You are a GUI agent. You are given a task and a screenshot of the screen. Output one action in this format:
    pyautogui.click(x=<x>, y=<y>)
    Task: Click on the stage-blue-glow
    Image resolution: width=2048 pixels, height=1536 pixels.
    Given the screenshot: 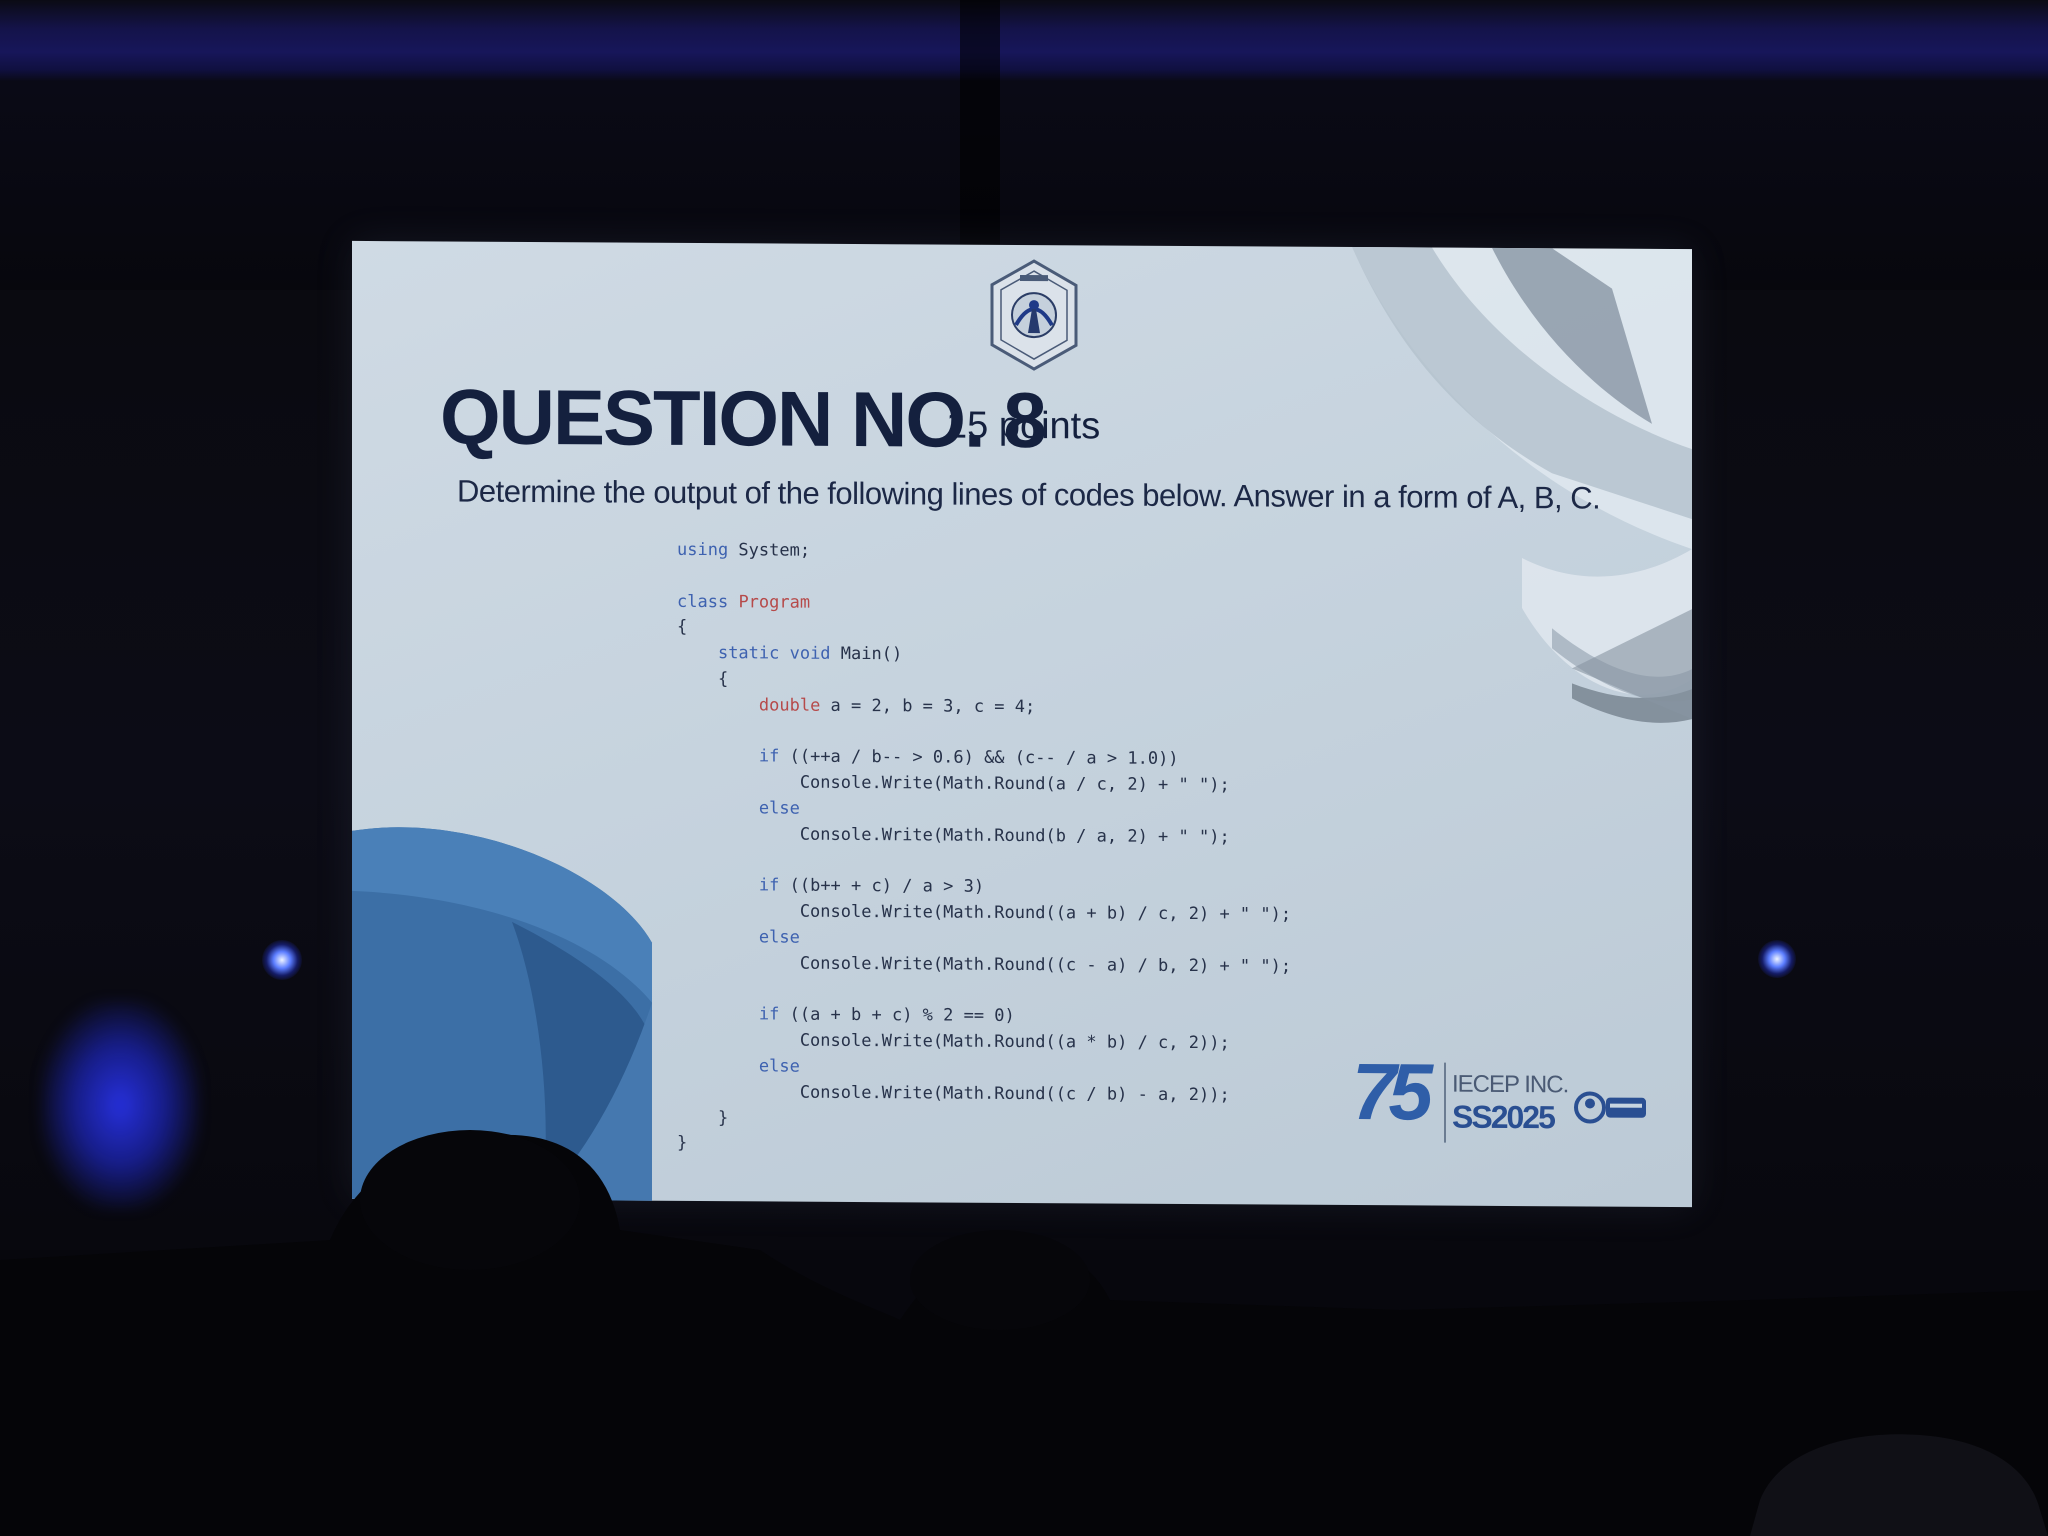 What is the action you would take?
    pyautogui.click(x=120, y=1105)
    